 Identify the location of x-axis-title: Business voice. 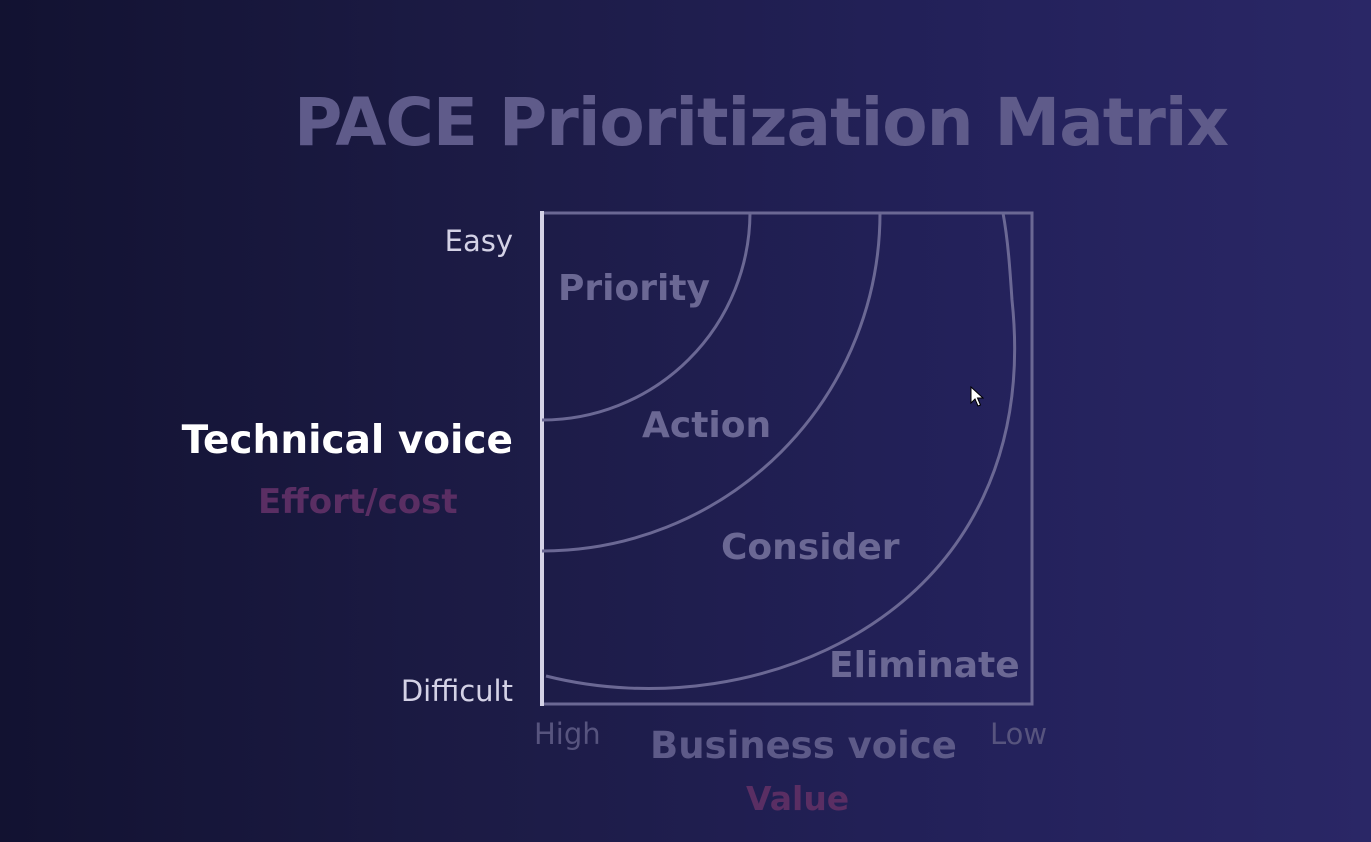
(803, 745).